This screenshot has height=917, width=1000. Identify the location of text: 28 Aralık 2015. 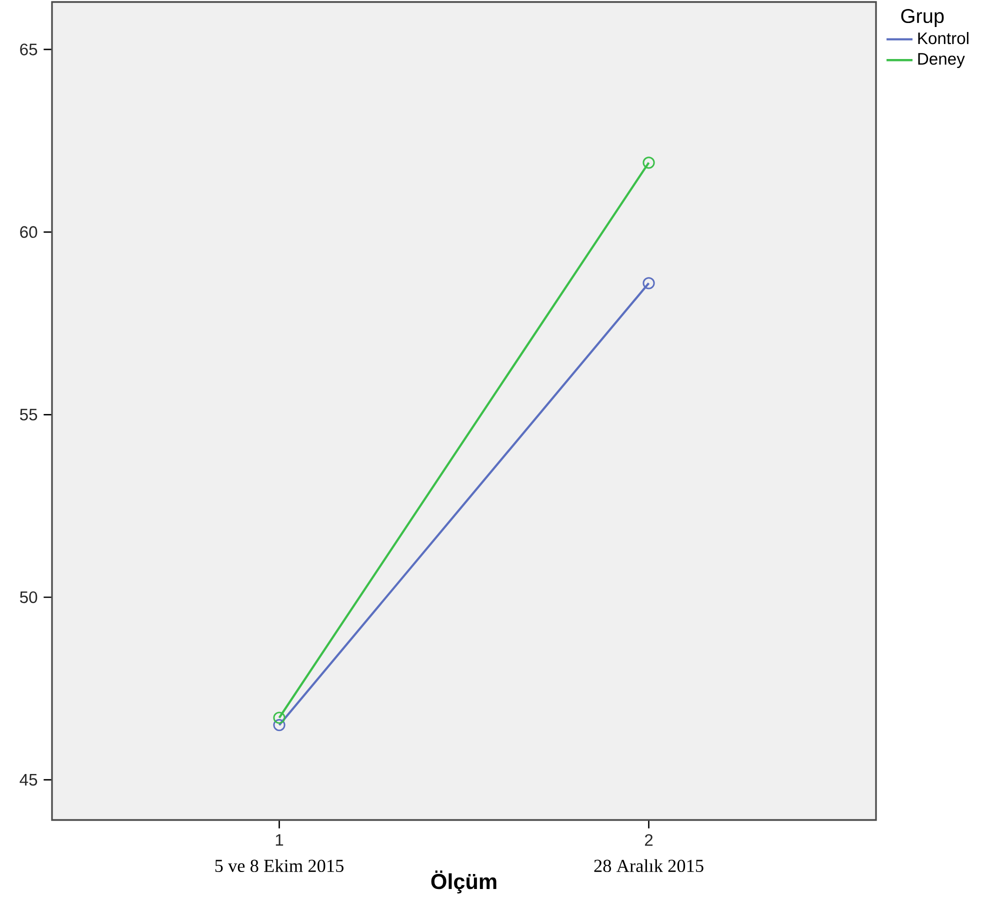
(649, 865).